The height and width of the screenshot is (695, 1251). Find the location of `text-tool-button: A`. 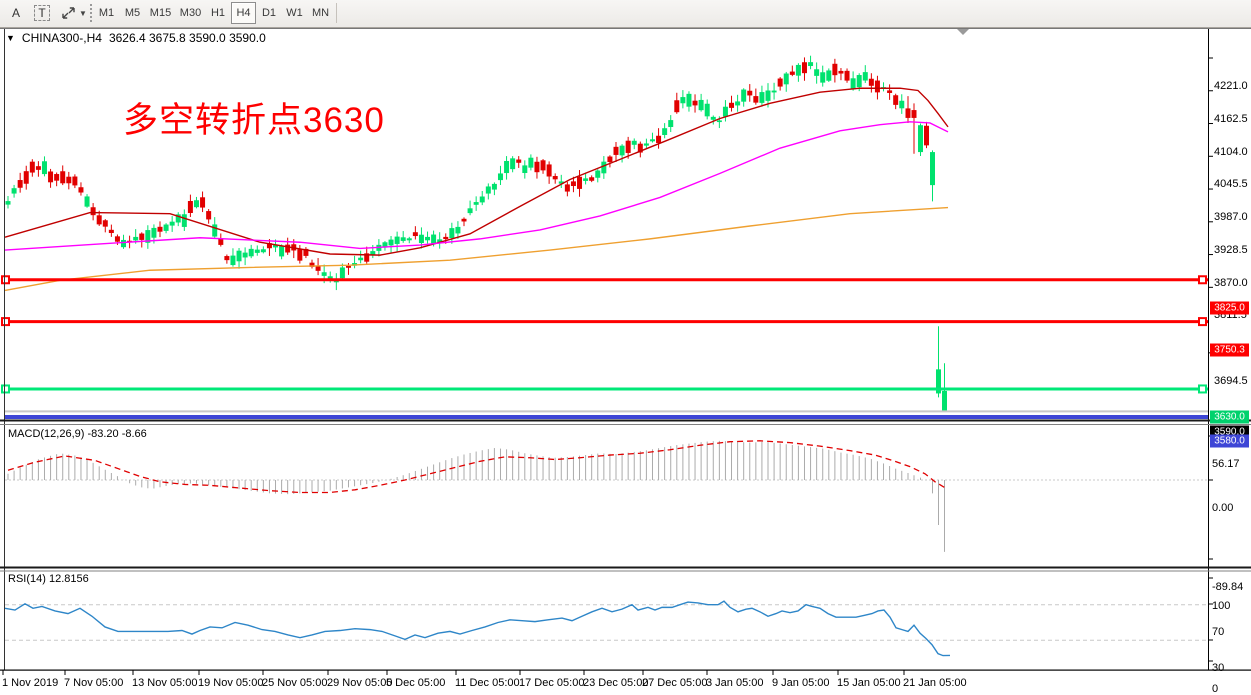

text-tool-button: A is located at coordinates (16, 13).